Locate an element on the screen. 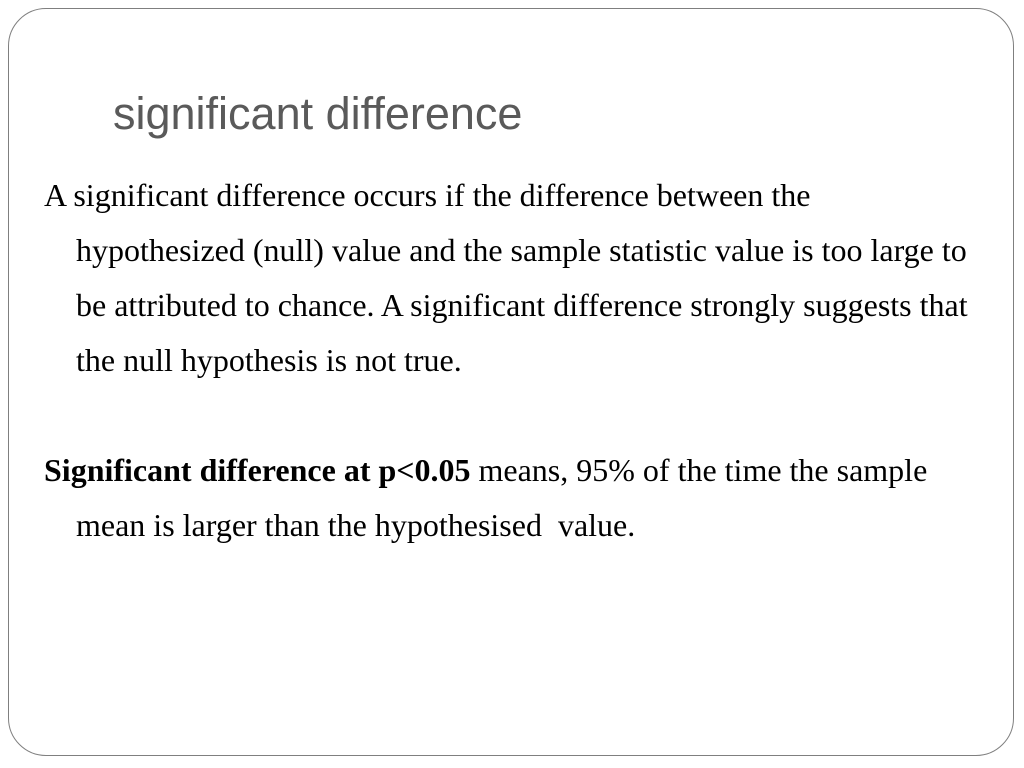 The height and width of the screenshot is (768, 1024). slide-title: significant difference is located at coordinates (318, 113).